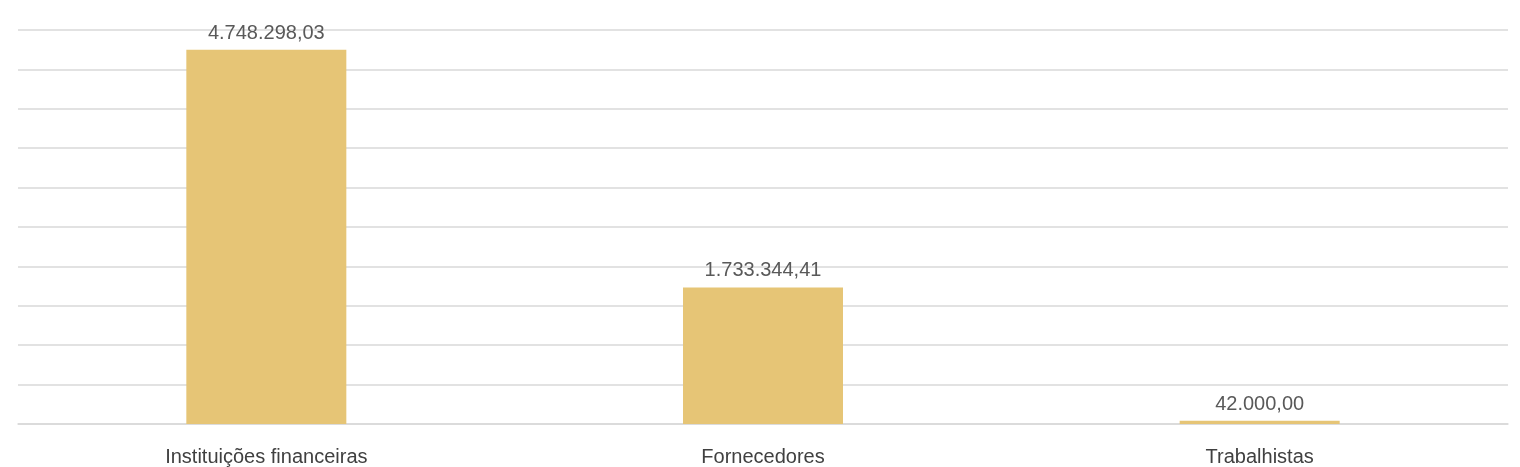  What do you see at coordinates (763, 456) in the screenshot?
I see `x-tick-label: Fornecedores` at bounding box center [763, 456].